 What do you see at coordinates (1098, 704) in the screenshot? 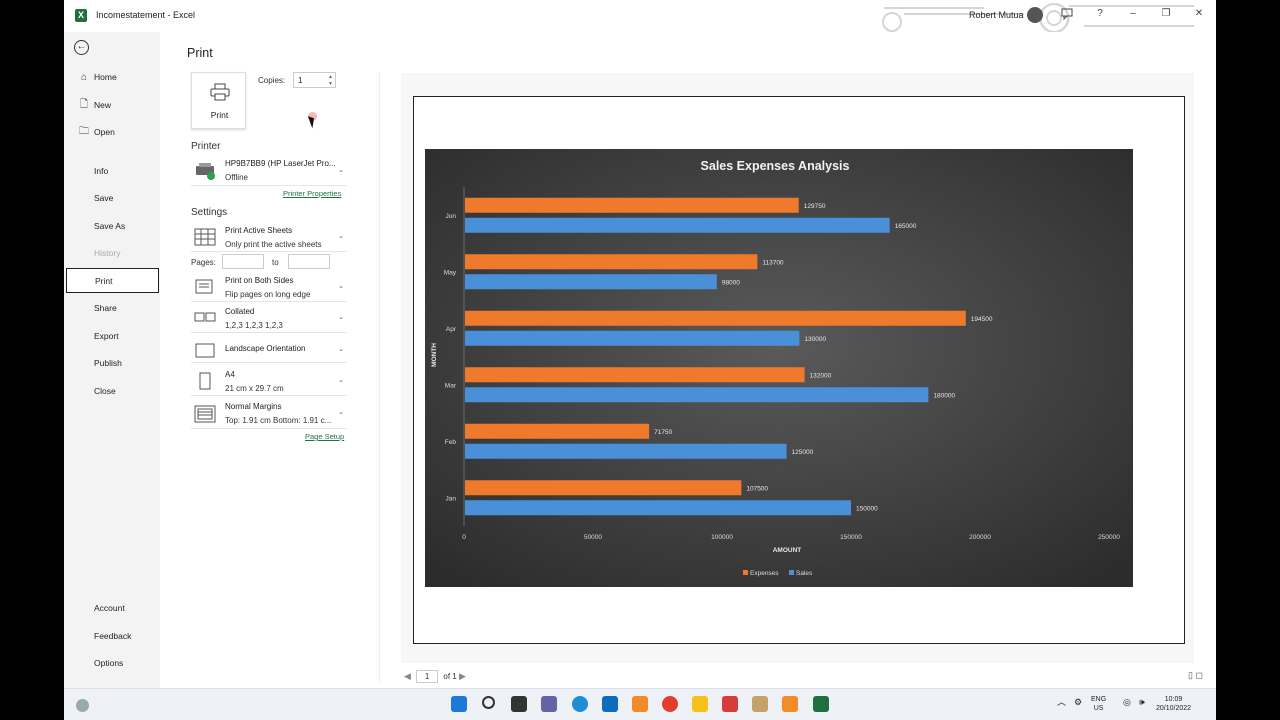
I see `language-indicator: ENG US` at bounding box center [1098, 704].